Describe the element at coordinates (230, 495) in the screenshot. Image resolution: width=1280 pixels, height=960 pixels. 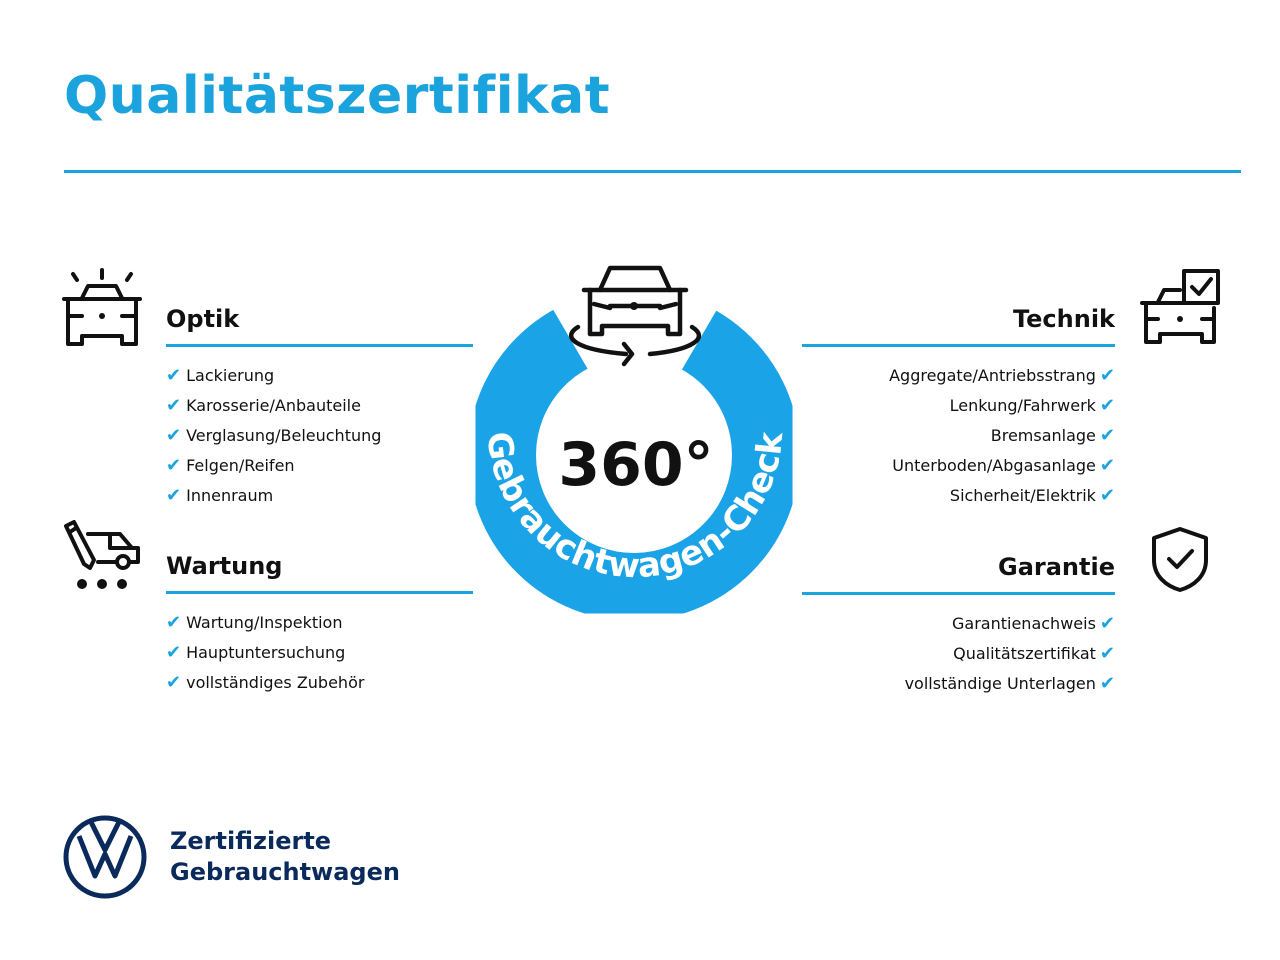
I see `checklist-item-label: Innenraum` at that location.